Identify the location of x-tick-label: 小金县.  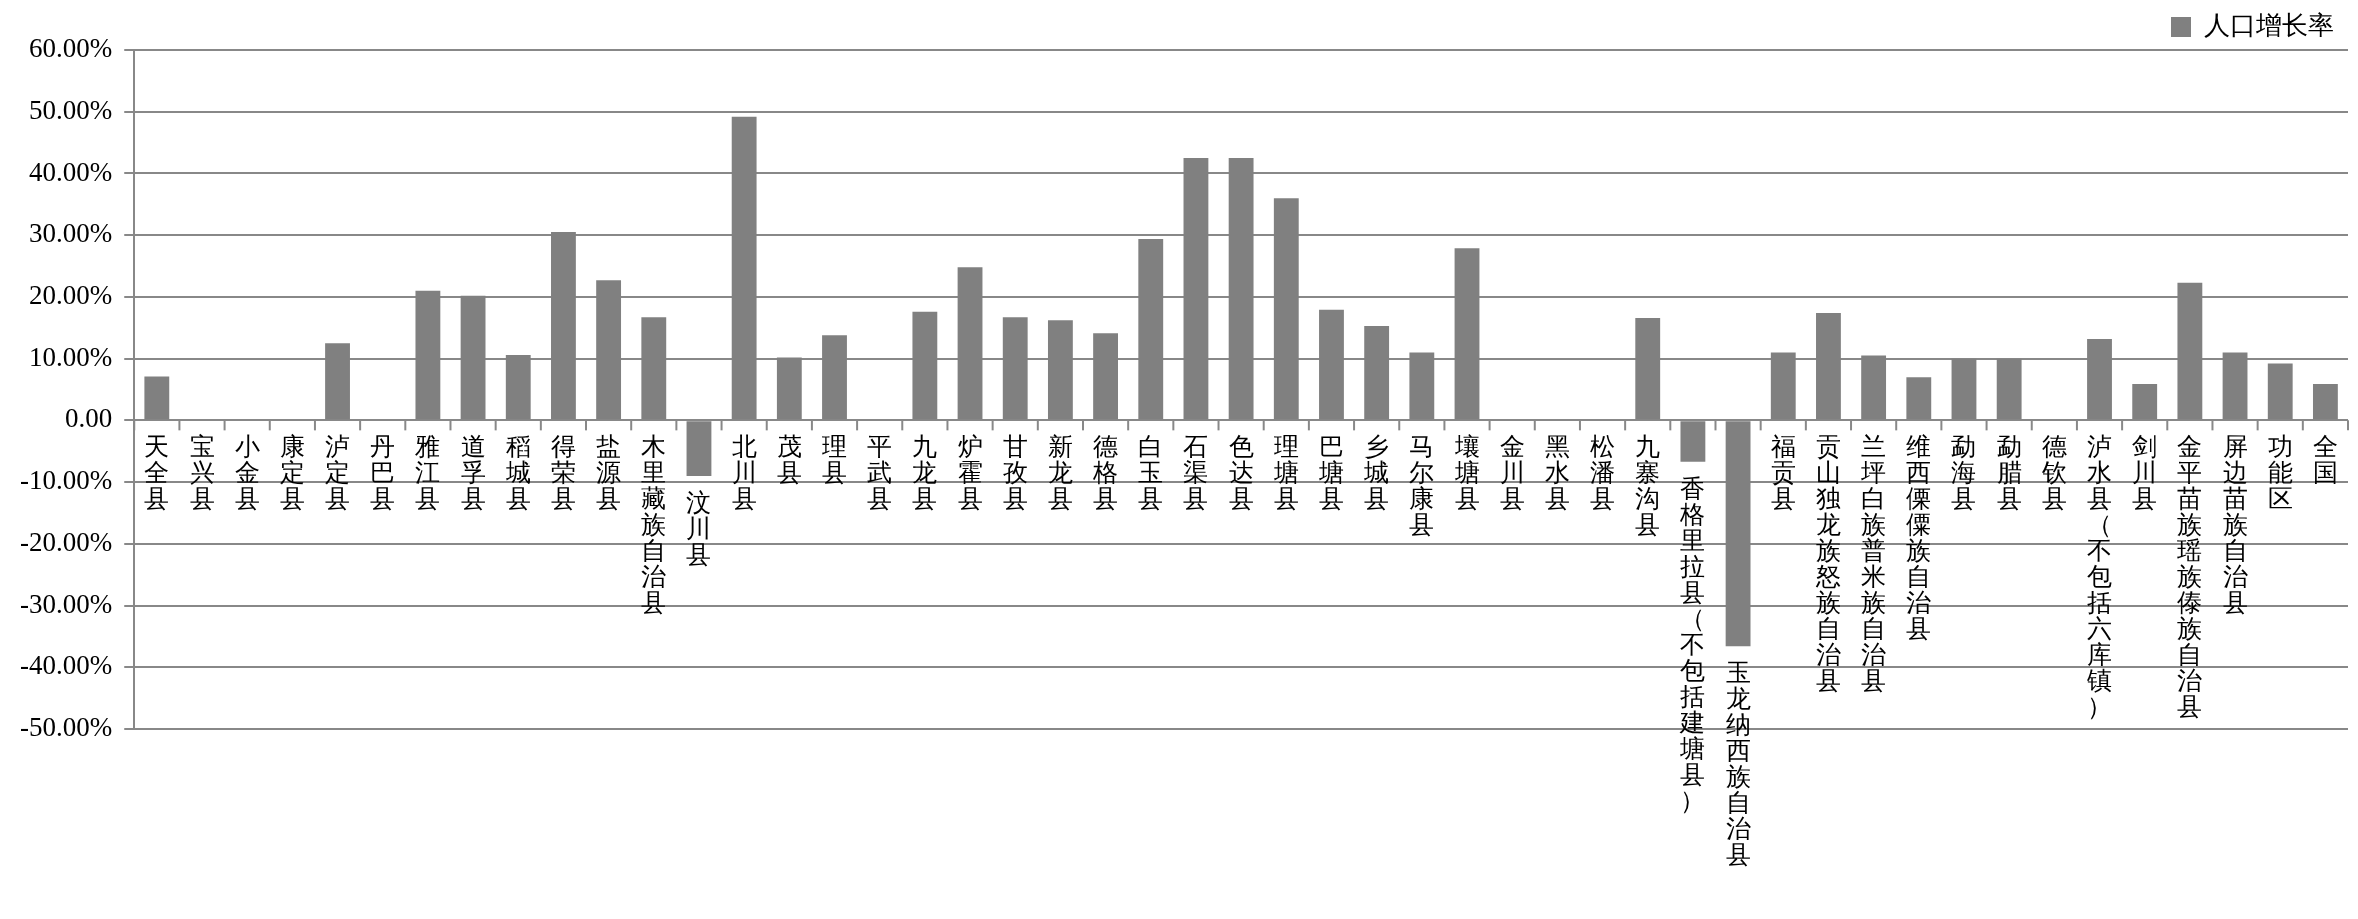
(247, 473).